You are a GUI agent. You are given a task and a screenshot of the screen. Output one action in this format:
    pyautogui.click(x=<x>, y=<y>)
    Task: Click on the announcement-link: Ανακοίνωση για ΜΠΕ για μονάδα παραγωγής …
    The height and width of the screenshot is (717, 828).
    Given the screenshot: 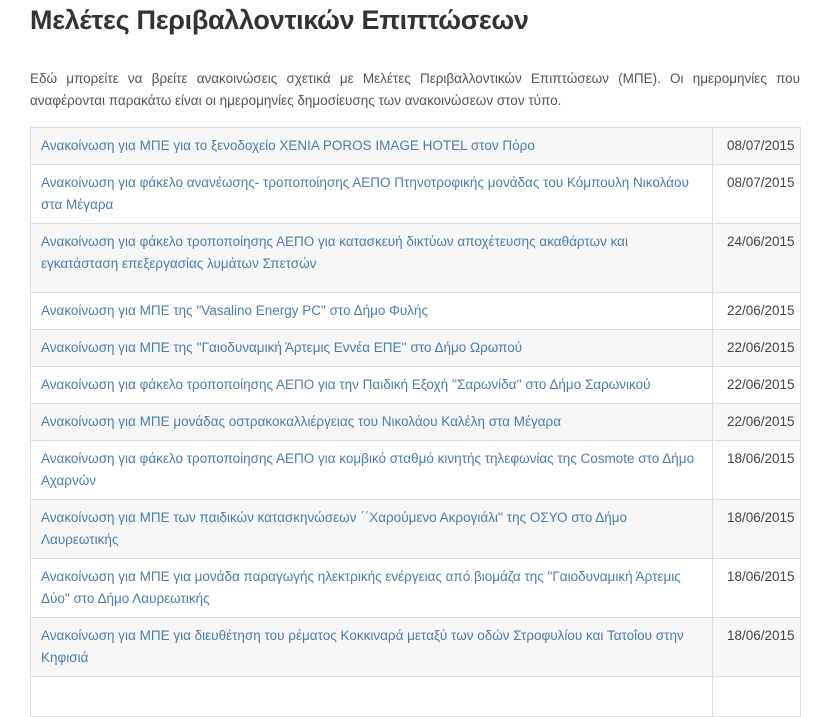 What is the action you would take?
    pyautogui.click(x=361, y=587)
    